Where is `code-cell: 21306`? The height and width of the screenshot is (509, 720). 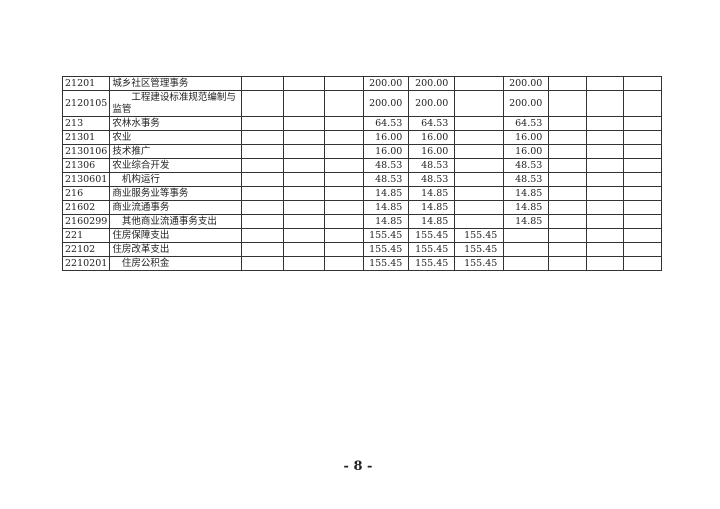 code-cell: 21306 is located at coordinates (86, 165).